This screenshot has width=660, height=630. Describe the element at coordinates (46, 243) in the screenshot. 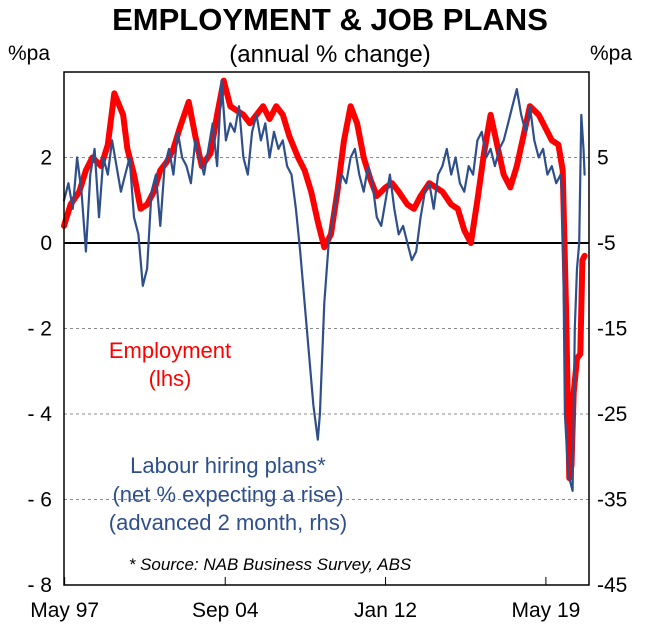

I see `left-tick-label: 0` at that location.